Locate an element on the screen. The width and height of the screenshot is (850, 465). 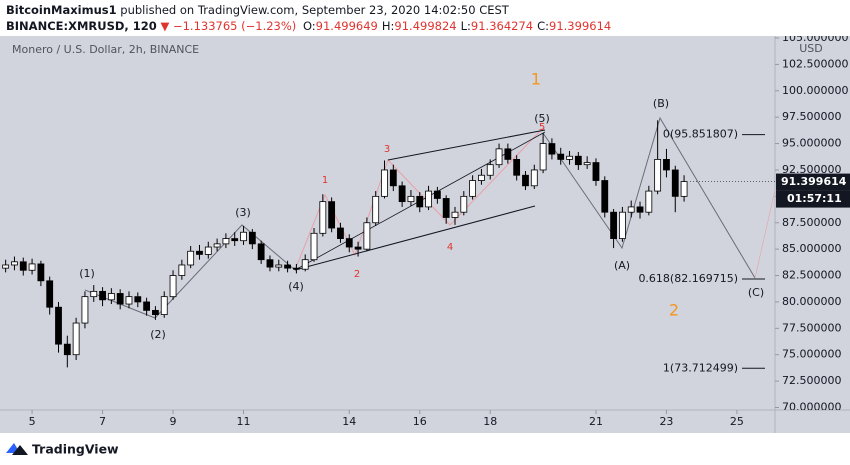
channel-upper is located at coordinates (466, 145).